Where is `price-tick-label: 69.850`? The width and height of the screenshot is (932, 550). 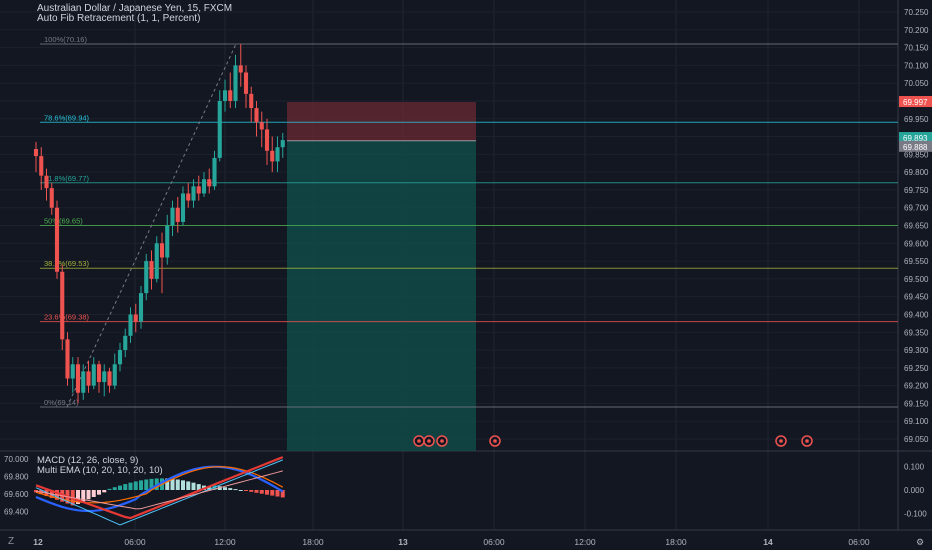 price-tick-label: 69.850 is located at coordinates (916, 154).